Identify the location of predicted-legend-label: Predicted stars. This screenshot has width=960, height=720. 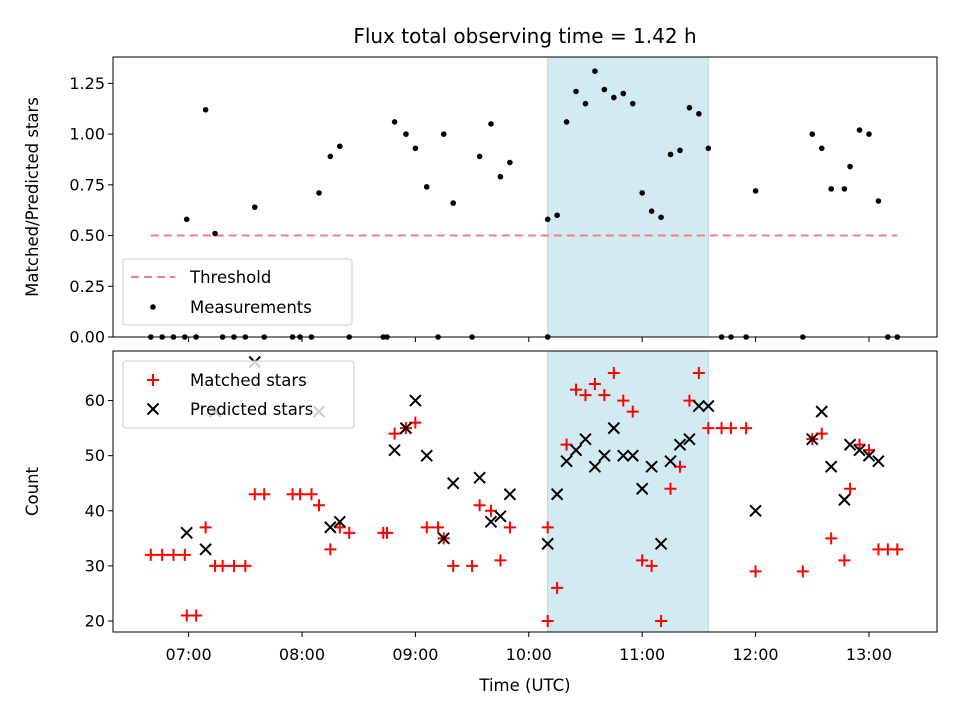
(251, 409).